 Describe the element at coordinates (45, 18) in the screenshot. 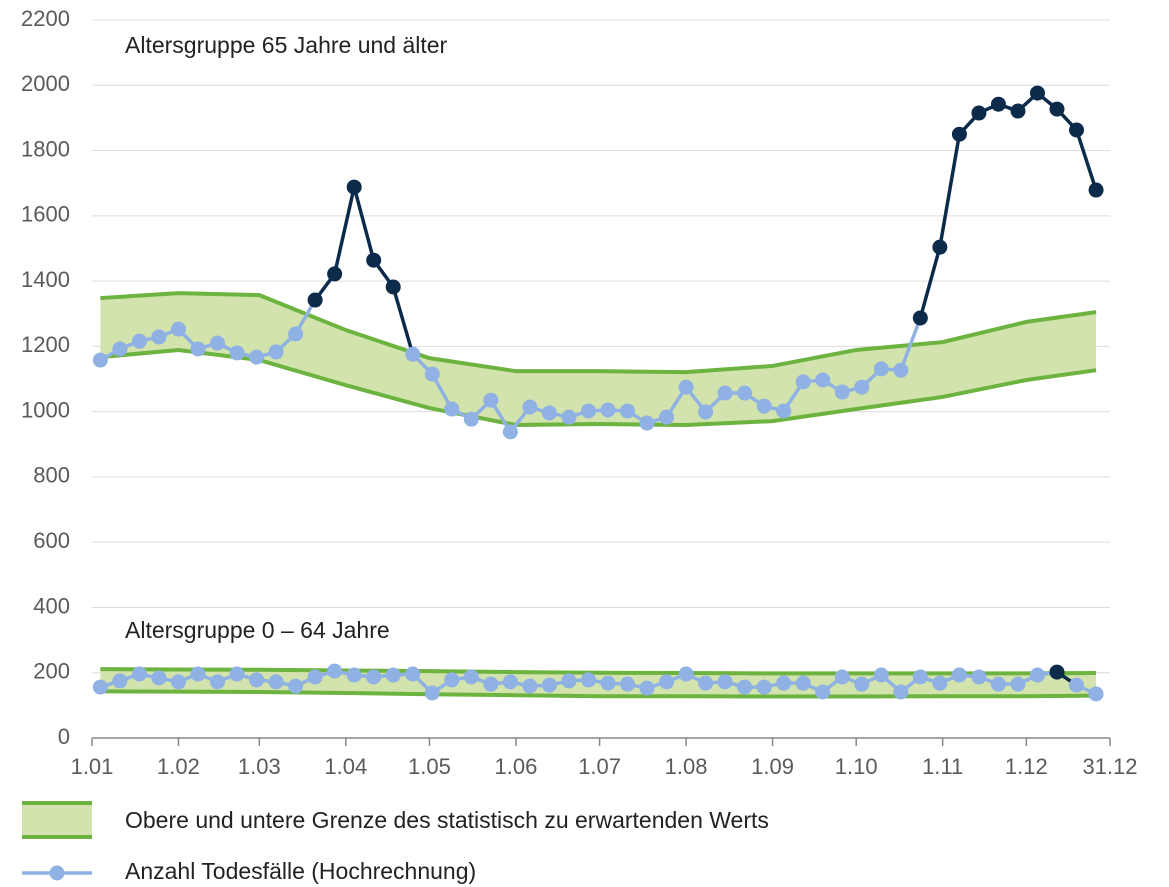

I see `y-tick-label: 2200` at that location.